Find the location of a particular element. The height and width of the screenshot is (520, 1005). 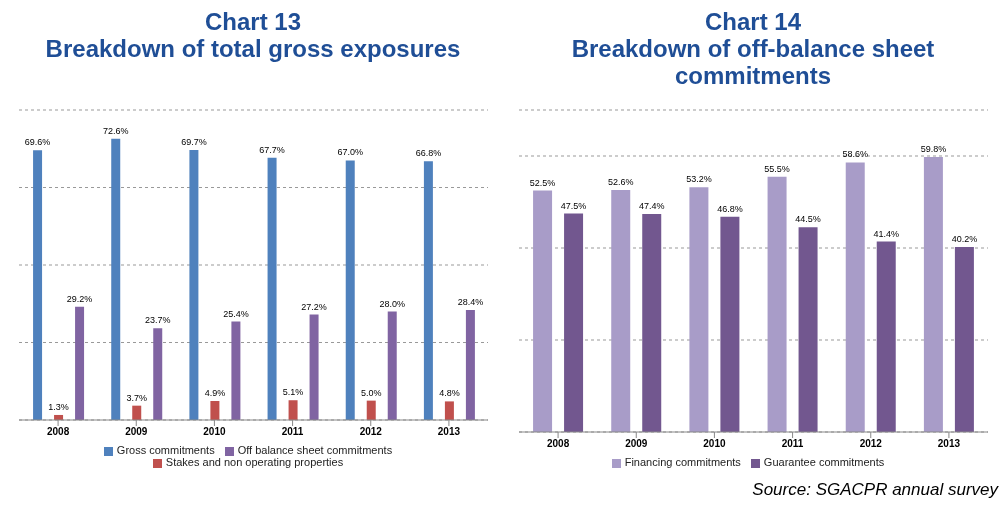

data-label: 1.3% is located at coordinates (58, 406).